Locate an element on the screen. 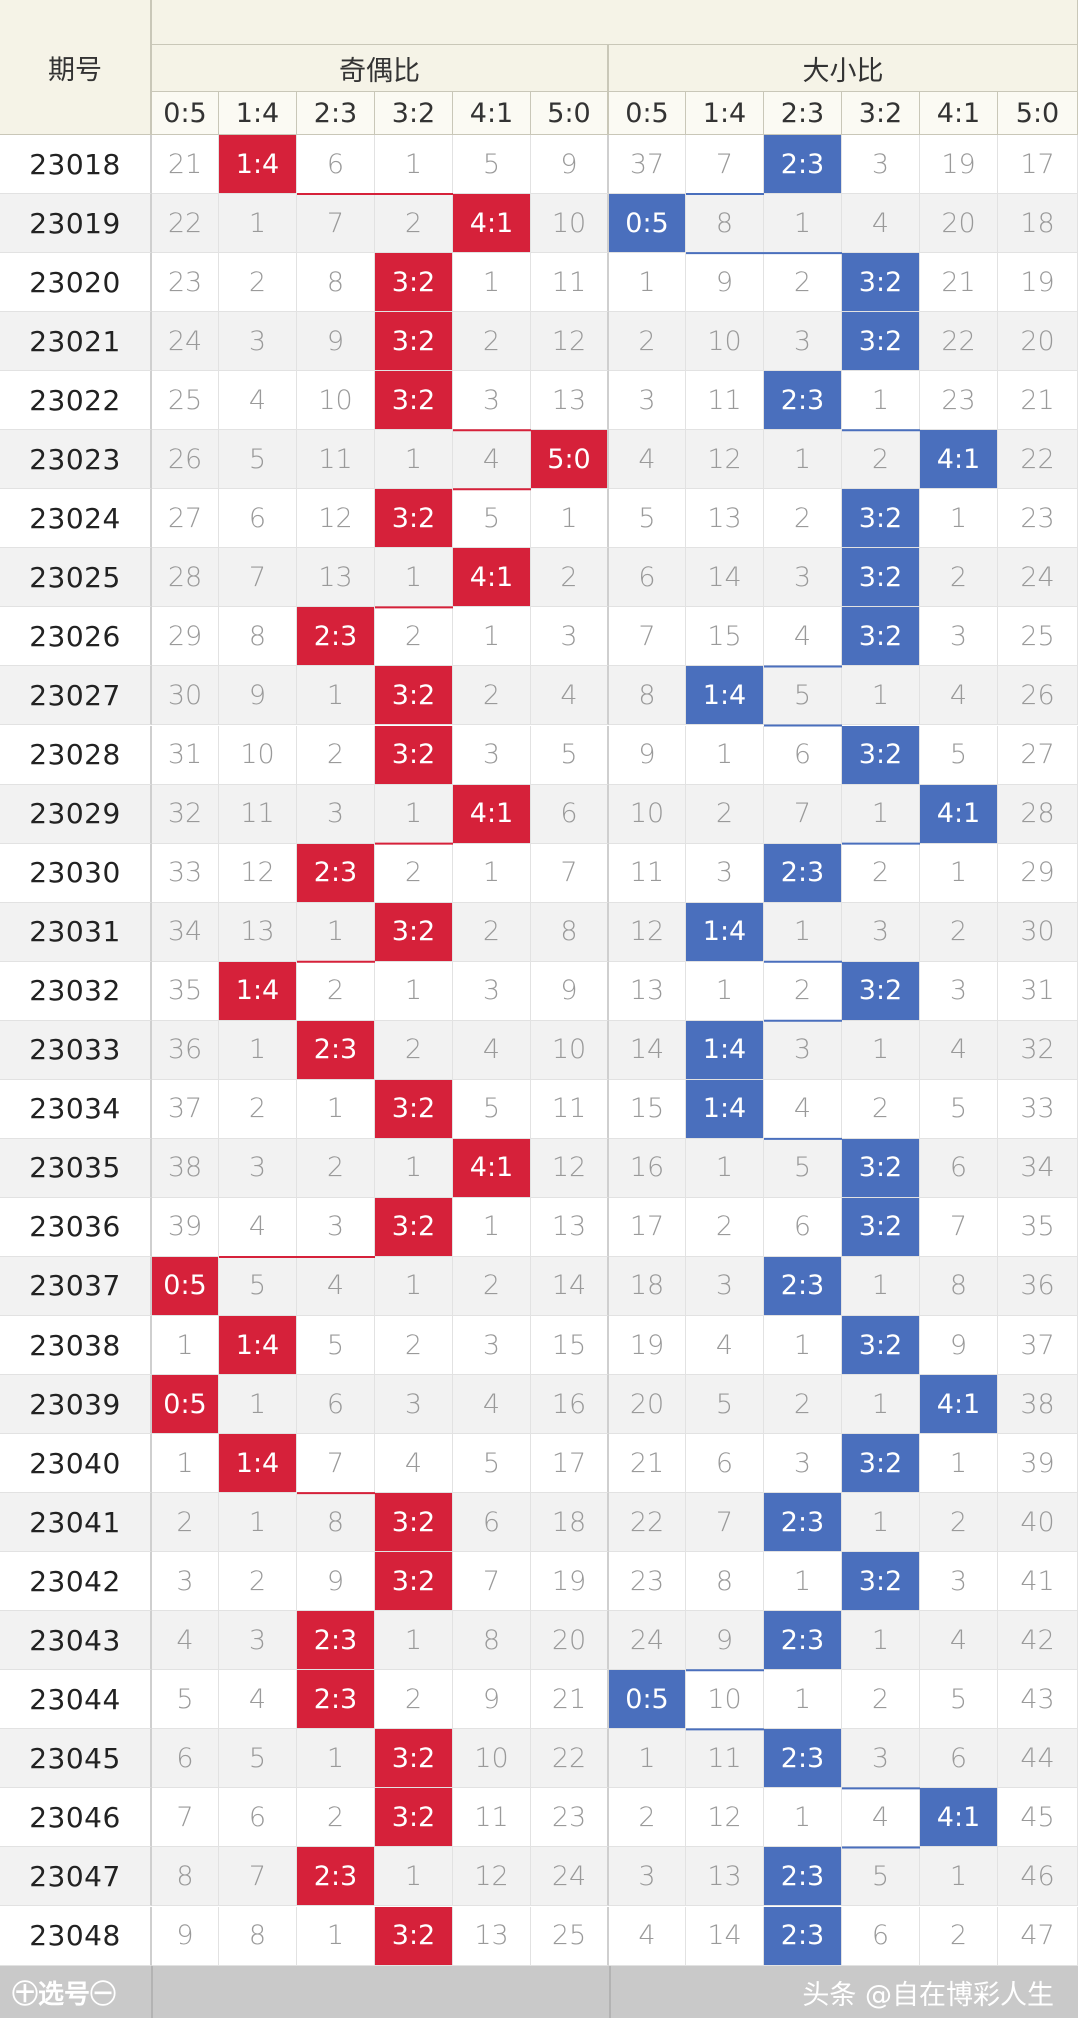  select-number-button: ㊉选号㊀ is located at coordinates (64, 1994).